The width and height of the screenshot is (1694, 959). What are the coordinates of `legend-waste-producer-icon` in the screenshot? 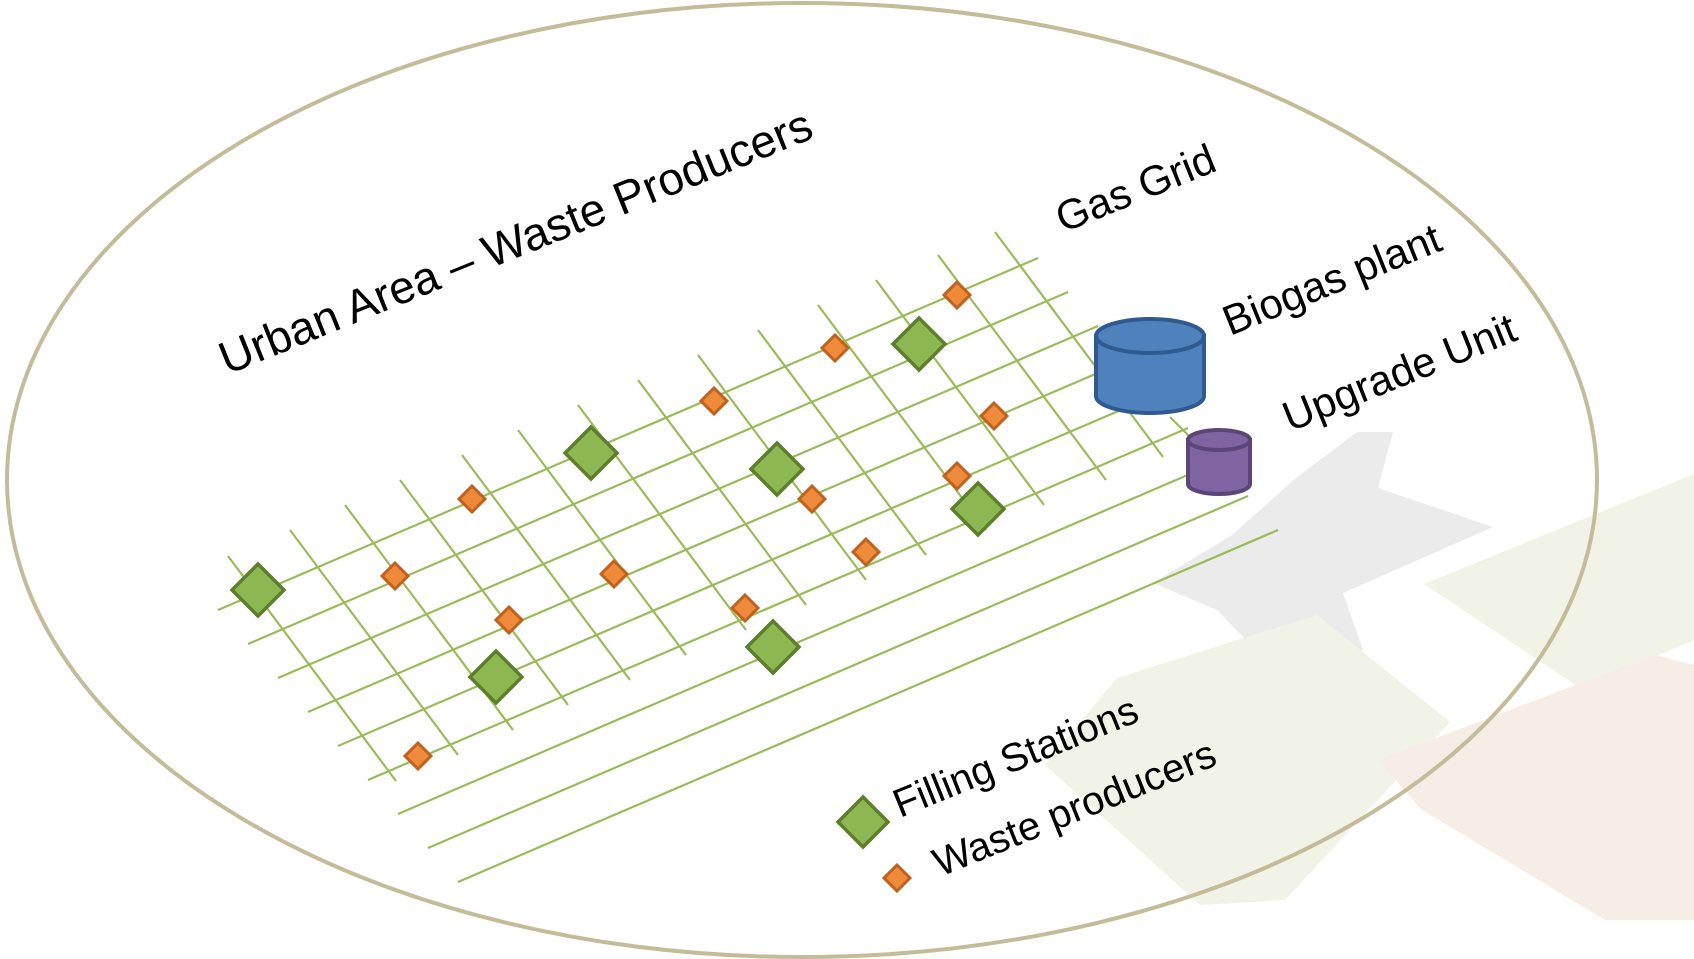 It's located at (897, 878).